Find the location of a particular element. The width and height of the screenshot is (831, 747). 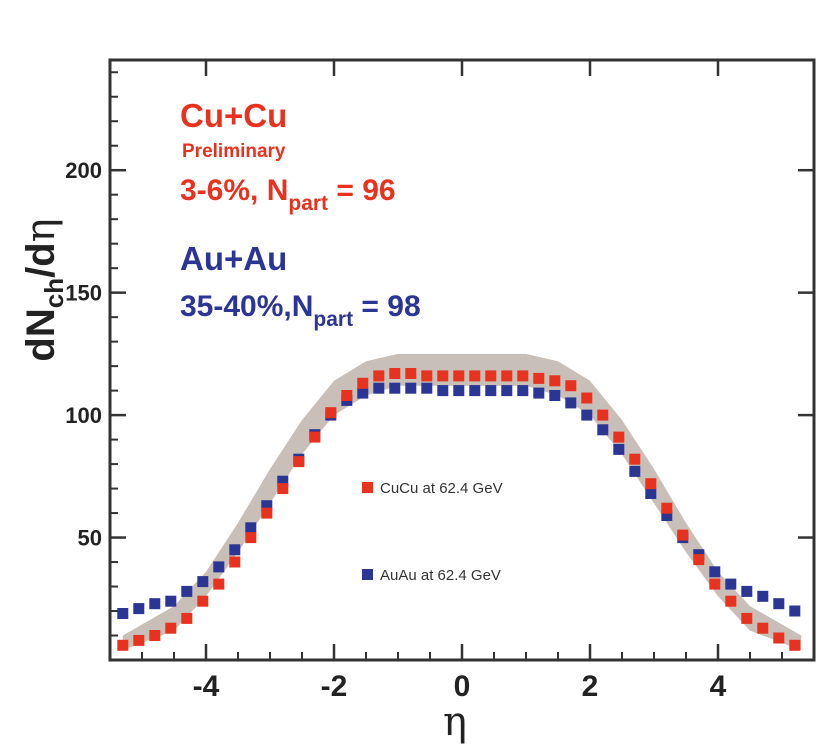

x-tick-label: 0 is located at coordinates (462, 686).